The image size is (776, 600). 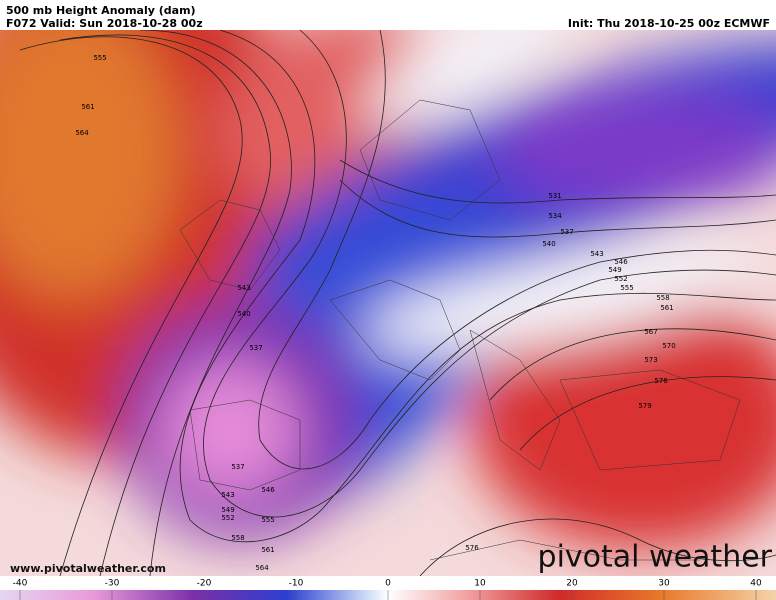 What do you see at coordinates (101, 10) in the screenshot?
I see `map-title: 500 mb Height Anomaly (dam)` at bounding box center [101, 10].